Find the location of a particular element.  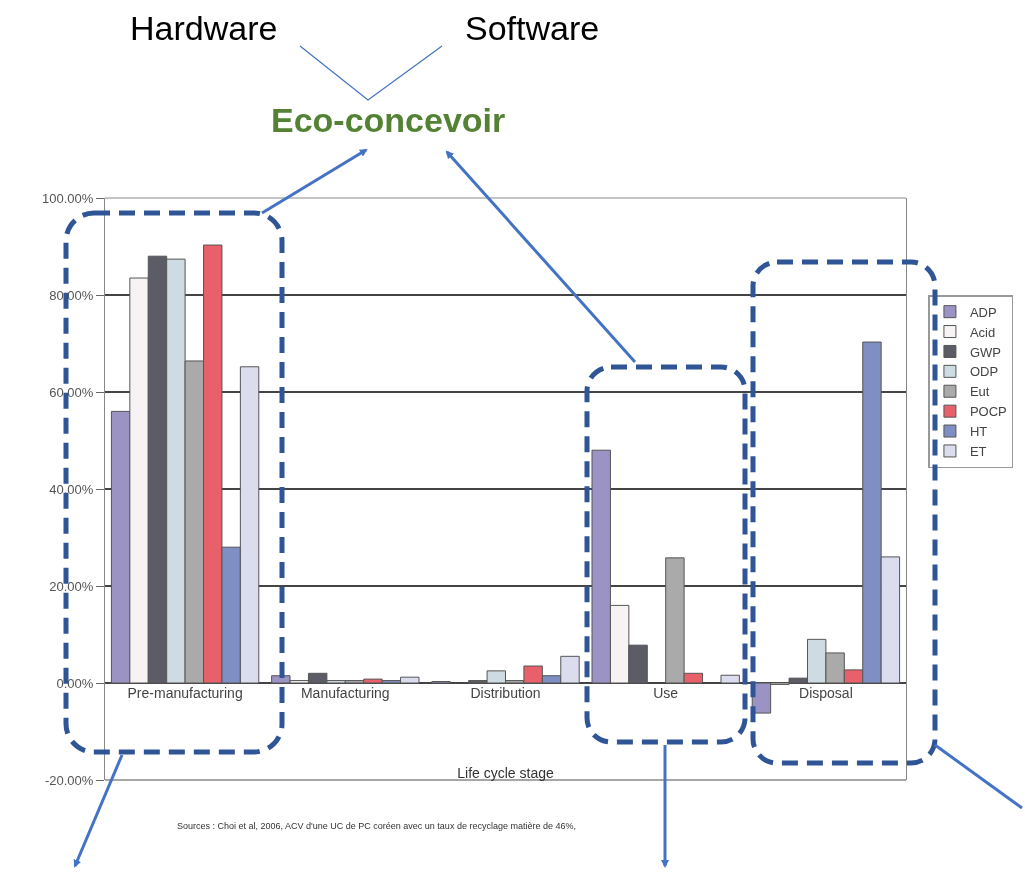

legend-label: GWP is located at coordinates (985, 352).